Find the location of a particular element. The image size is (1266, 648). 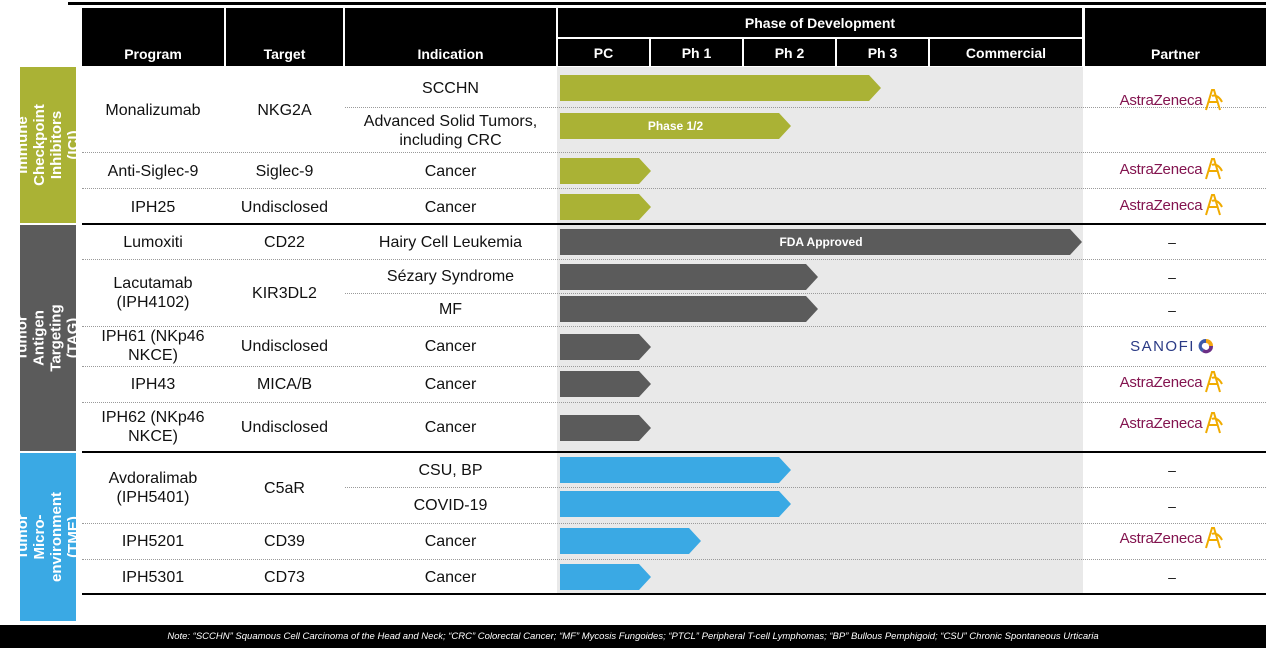

program-cell: Anti-Siglec-9 is located at coordinates (153, 171).